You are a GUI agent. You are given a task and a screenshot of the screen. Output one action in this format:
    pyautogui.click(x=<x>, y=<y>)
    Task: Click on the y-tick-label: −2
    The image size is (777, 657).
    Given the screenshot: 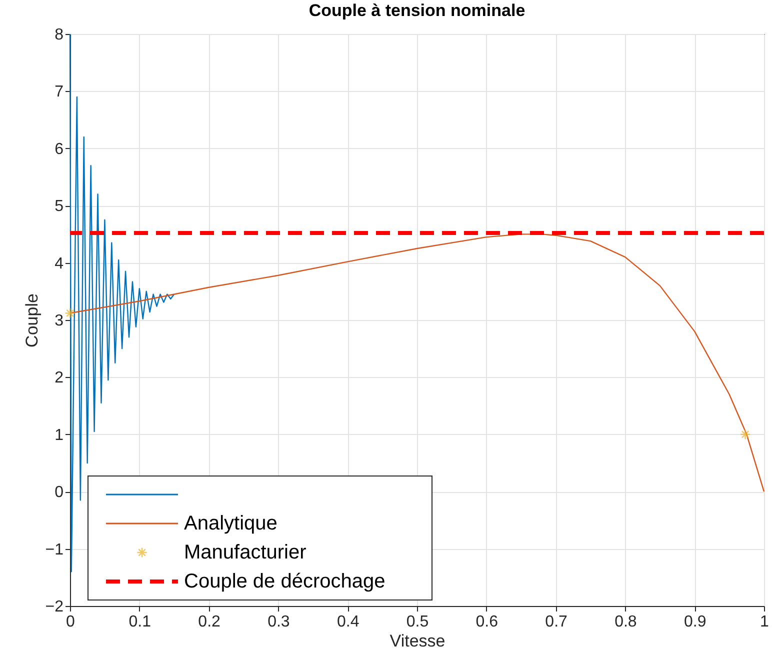 What is the action you would take?
    pyautogui.click(x=54, y=607)
    